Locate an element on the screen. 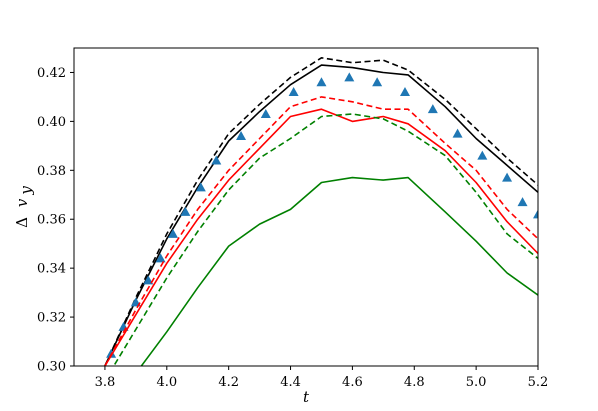 The image size is (598, 411). y-tick-label: 0.38 is located at coordinates (51, 171).